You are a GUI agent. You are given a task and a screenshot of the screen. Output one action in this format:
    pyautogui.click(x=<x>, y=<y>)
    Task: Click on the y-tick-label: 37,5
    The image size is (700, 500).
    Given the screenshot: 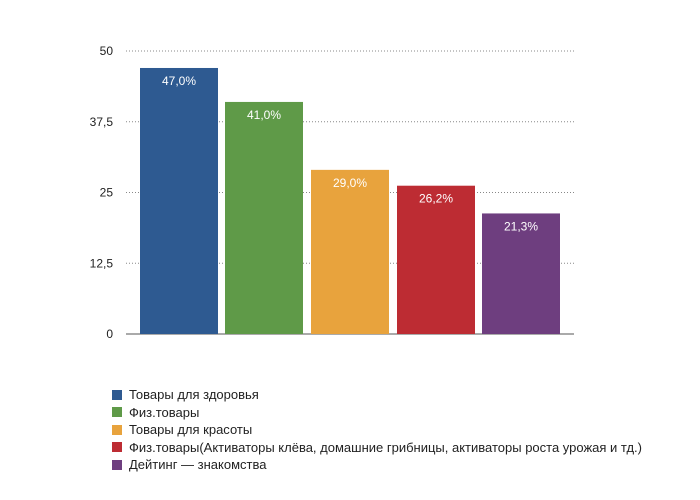 What is the action you would take?
    pyautogui.click(x=102, y=122)
    